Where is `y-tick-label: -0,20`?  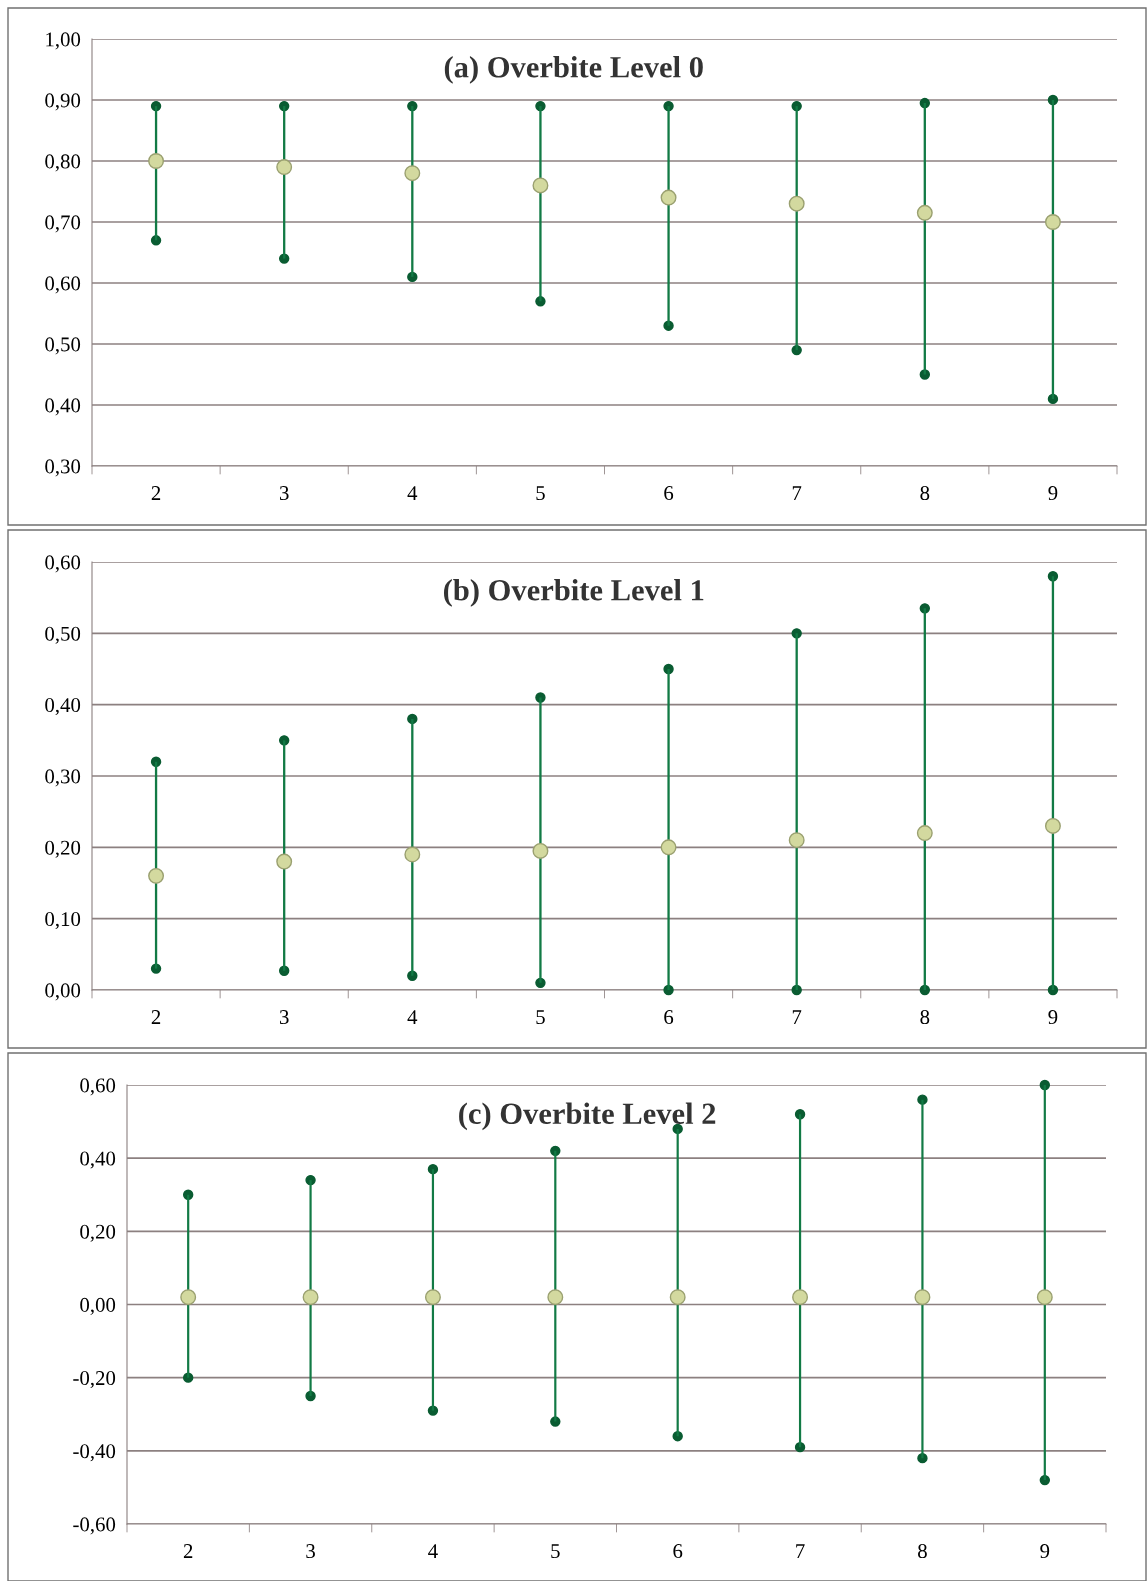
y-tick-label: -0,20 is located at coordinates (94, 1380).